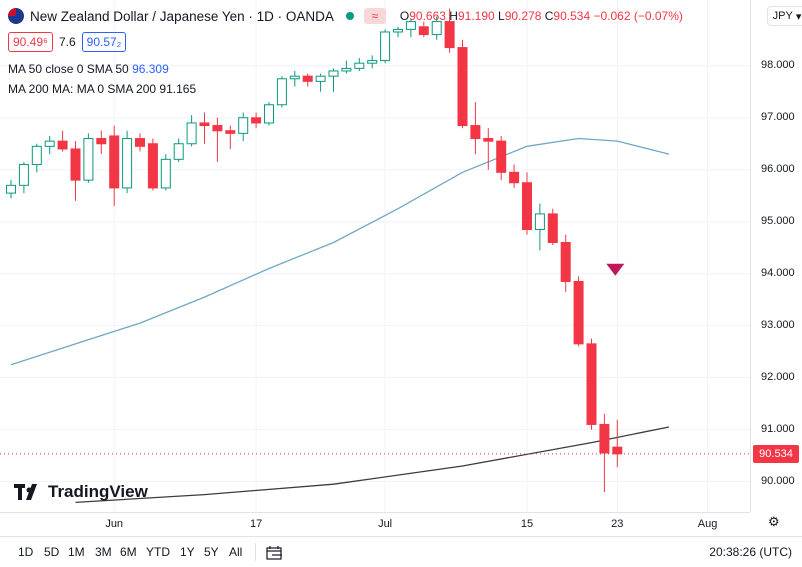 This screenshot has height=567, width=802. Describe the element at coordinates (778, 428) in the screenshot. I see `price-tick-label-1: 91.000` at that location.